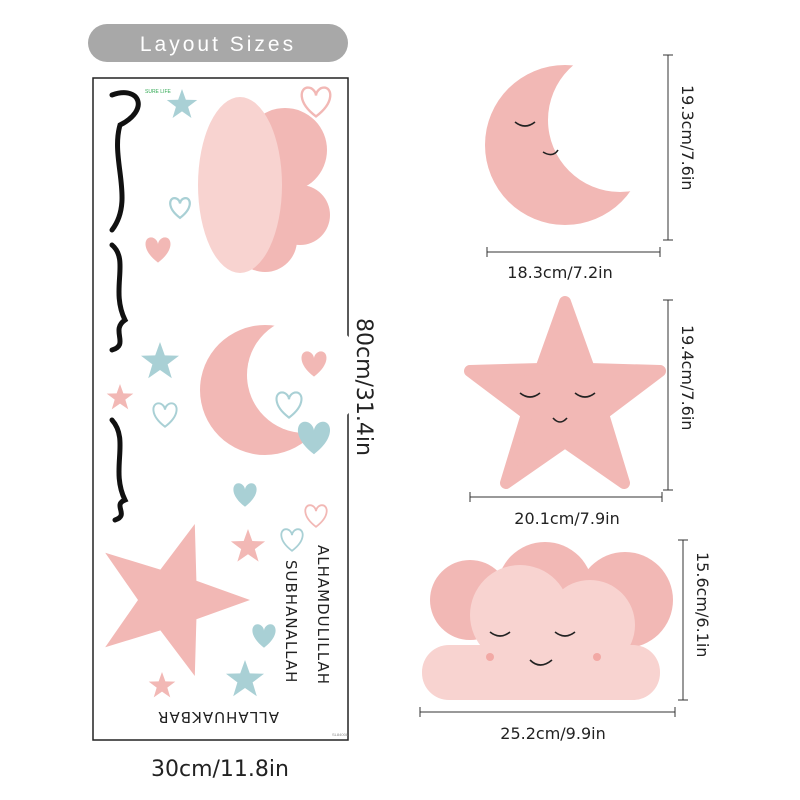 The width and height of the screenshot is (800, 800). Describe the element at coordinates (566, 518) in the screenshot. I see `star-width-label: 20.1cm/7.9in` at that location.